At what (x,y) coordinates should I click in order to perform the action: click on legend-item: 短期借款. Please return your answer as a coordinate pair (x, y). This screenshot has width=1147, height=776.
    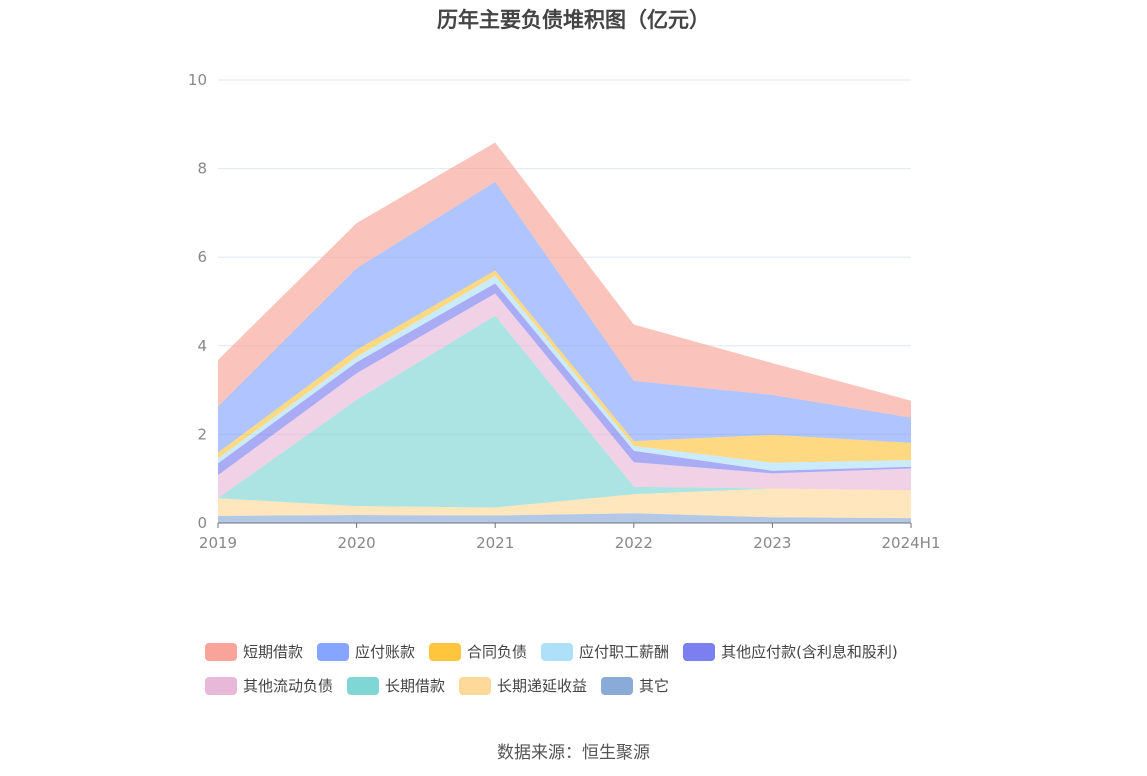
    Looking at the image, I should click on (254, 651).